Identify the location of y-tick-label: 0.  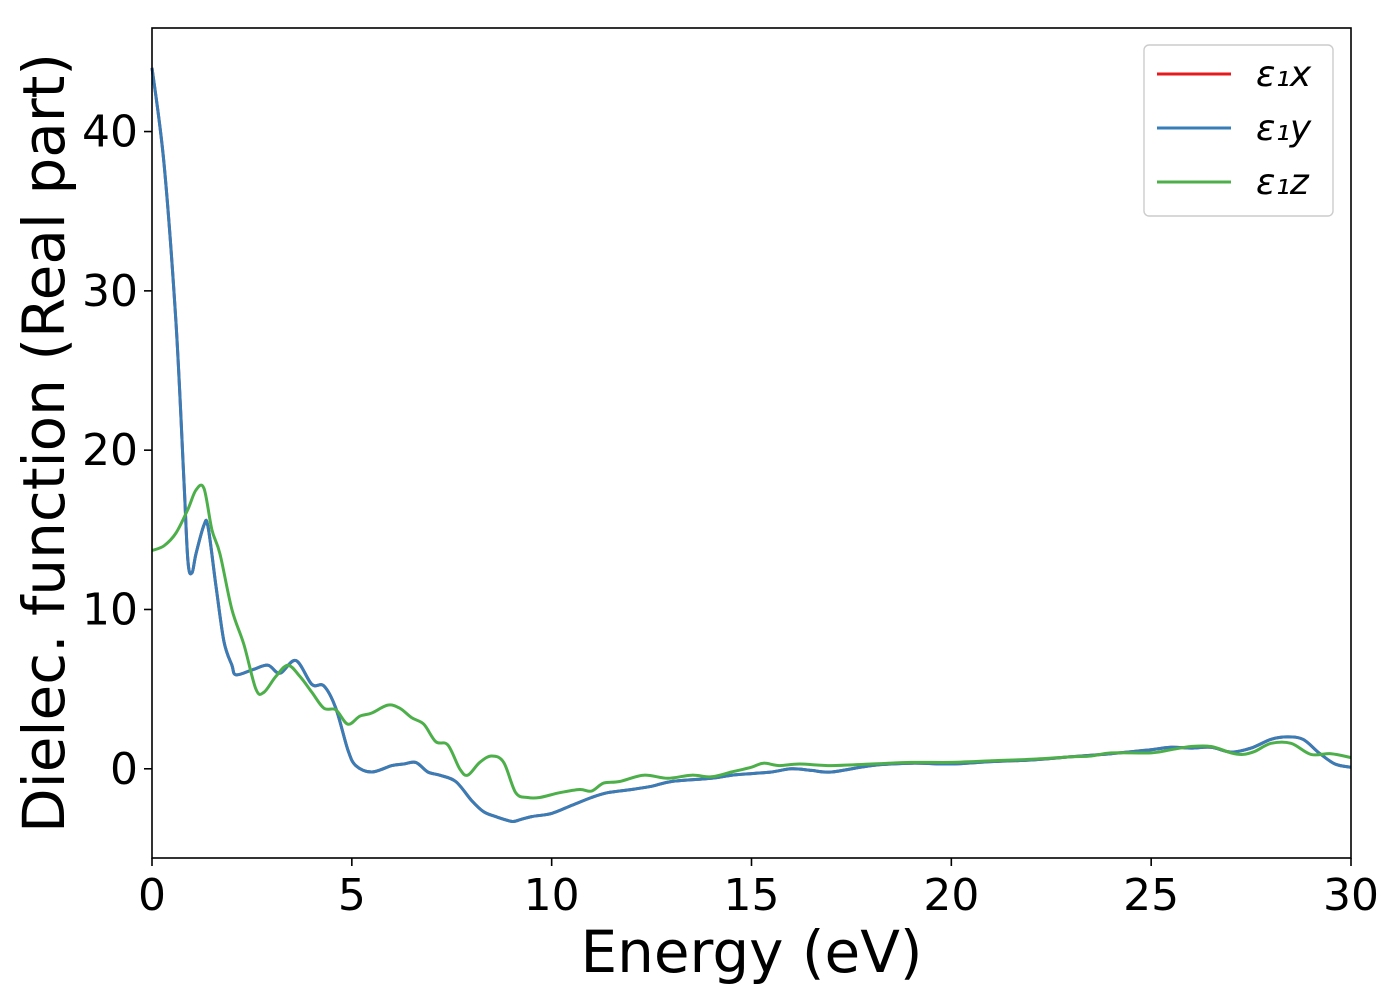
(124, 769).